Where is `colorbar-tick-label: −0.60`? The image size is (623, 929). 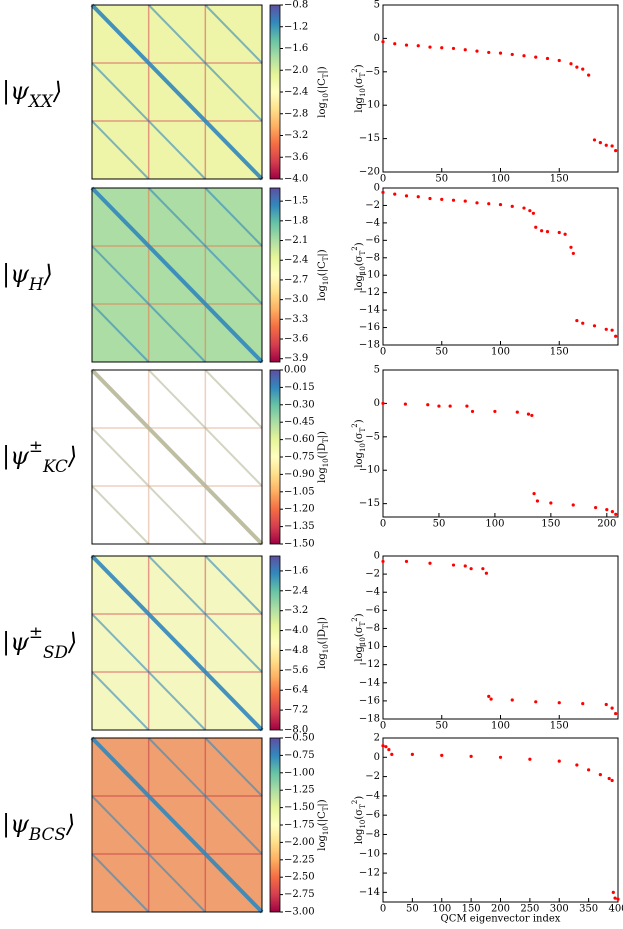
colorbar-tick-label: −0.60 is located at coordinates (299, 439).